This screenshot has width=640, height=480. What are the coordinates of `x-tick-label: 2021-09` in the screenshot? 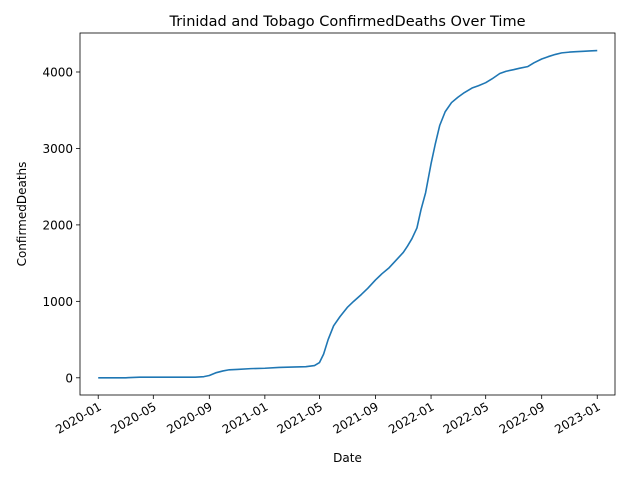 It's located at (356, 417).